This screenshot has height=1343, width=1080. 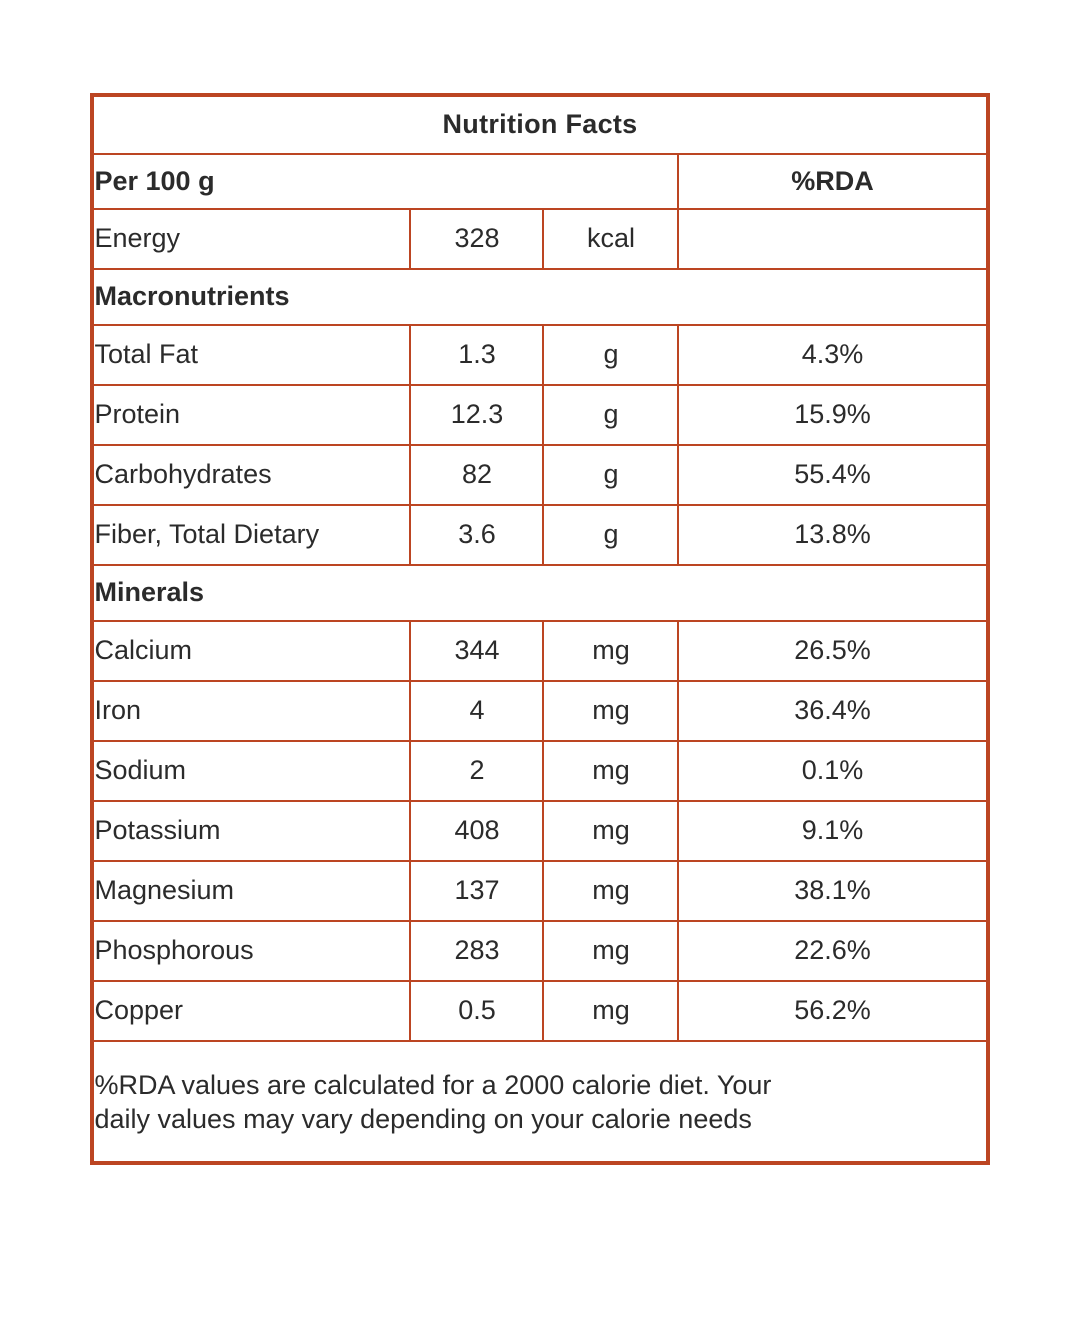 I want to click on nutrient-name: Iron, so click(x=251, y=711).